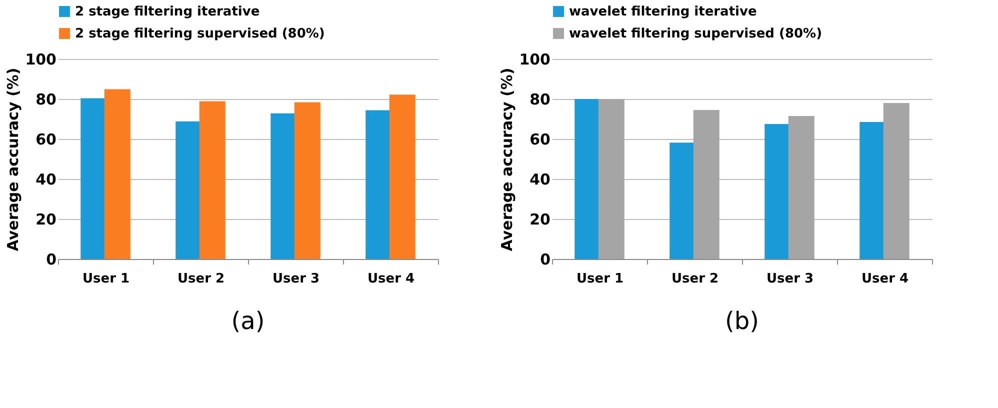 The height and width of the screenshot is (408, 998). What do you see at coordinates (742, 321) in the screenshot?
I see `text: (b)` at bounding box center [742, 321].